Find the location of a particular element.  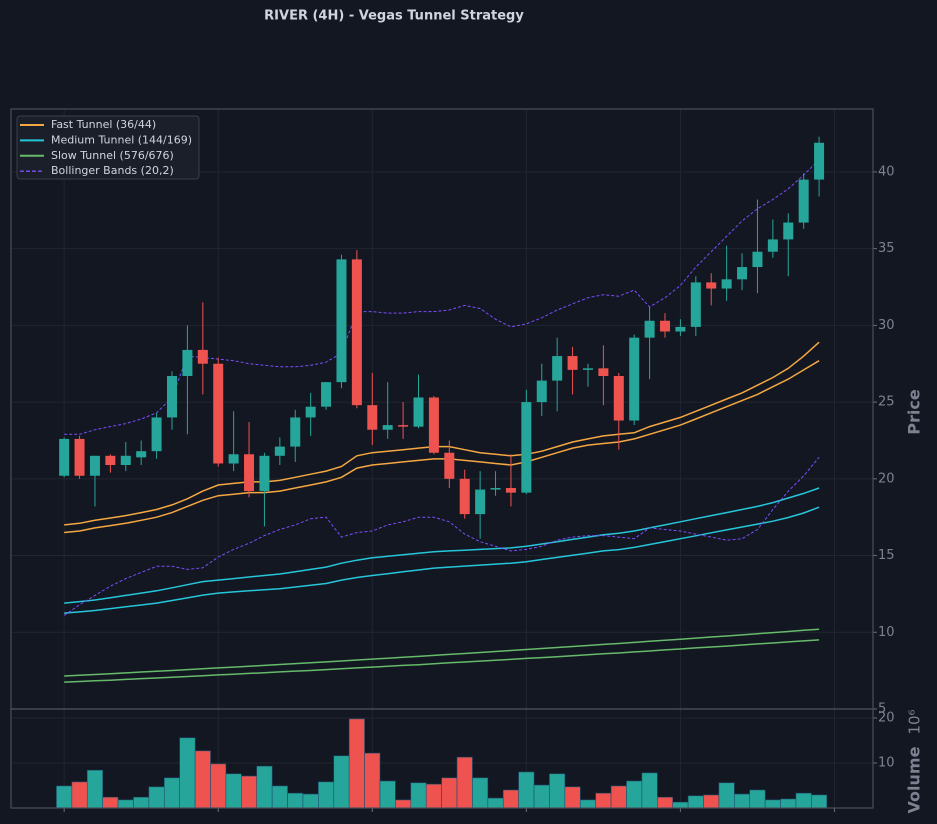

chart-title: RIVER (4H) - Vegas Tunnel Strategy is located at coordinates (394, 16).